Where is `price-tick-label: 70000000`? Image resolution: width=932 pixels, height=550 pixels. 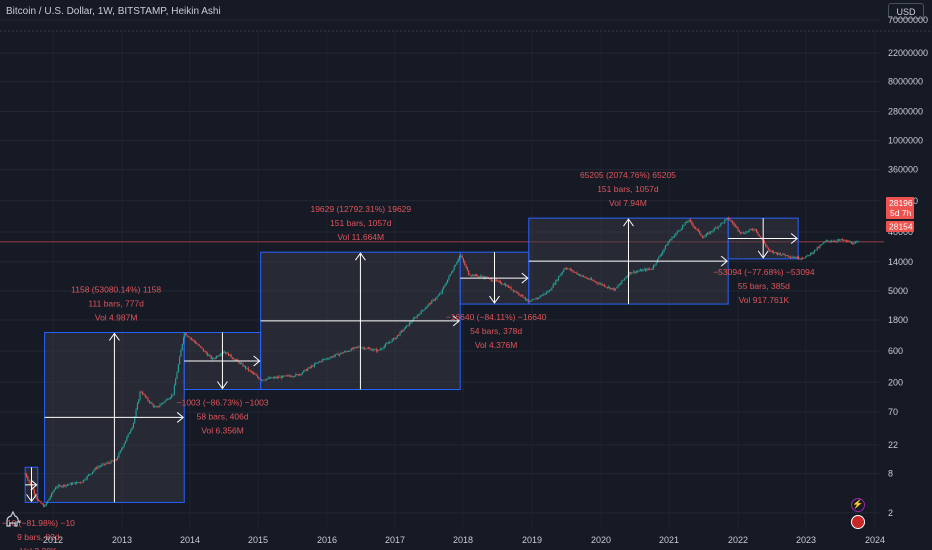 price-tick-label: 70000000 is located at coordinates (908, 20).